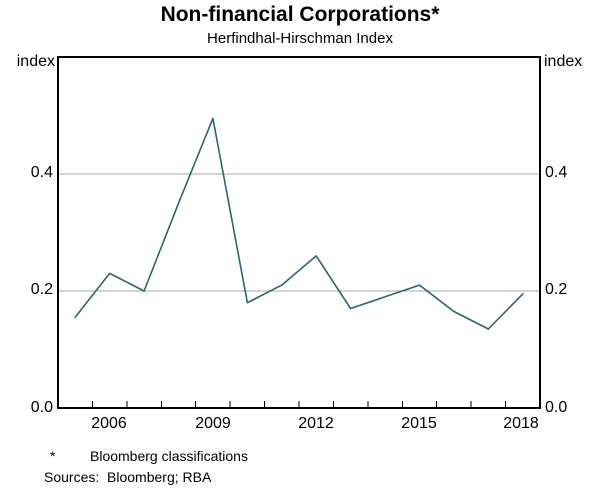  Describe the element at coordinates (41, 172) in the screenshot. I see `y-tick-label-left-0.4: 0.4` at that location.